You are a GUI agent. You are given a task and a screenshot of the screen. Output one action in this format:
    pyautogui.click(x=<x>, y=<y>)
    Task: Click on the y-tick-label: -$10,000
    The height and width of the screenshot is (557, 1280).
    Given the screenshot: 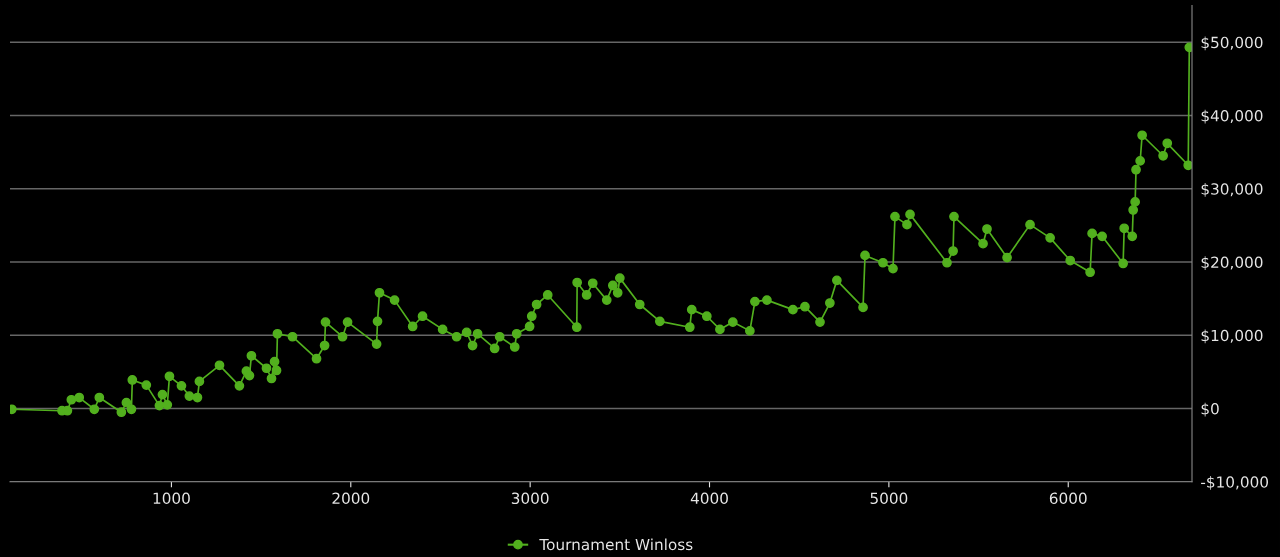 What is the action you would take?
    pyautogui.click(x=1235, y=483)
    